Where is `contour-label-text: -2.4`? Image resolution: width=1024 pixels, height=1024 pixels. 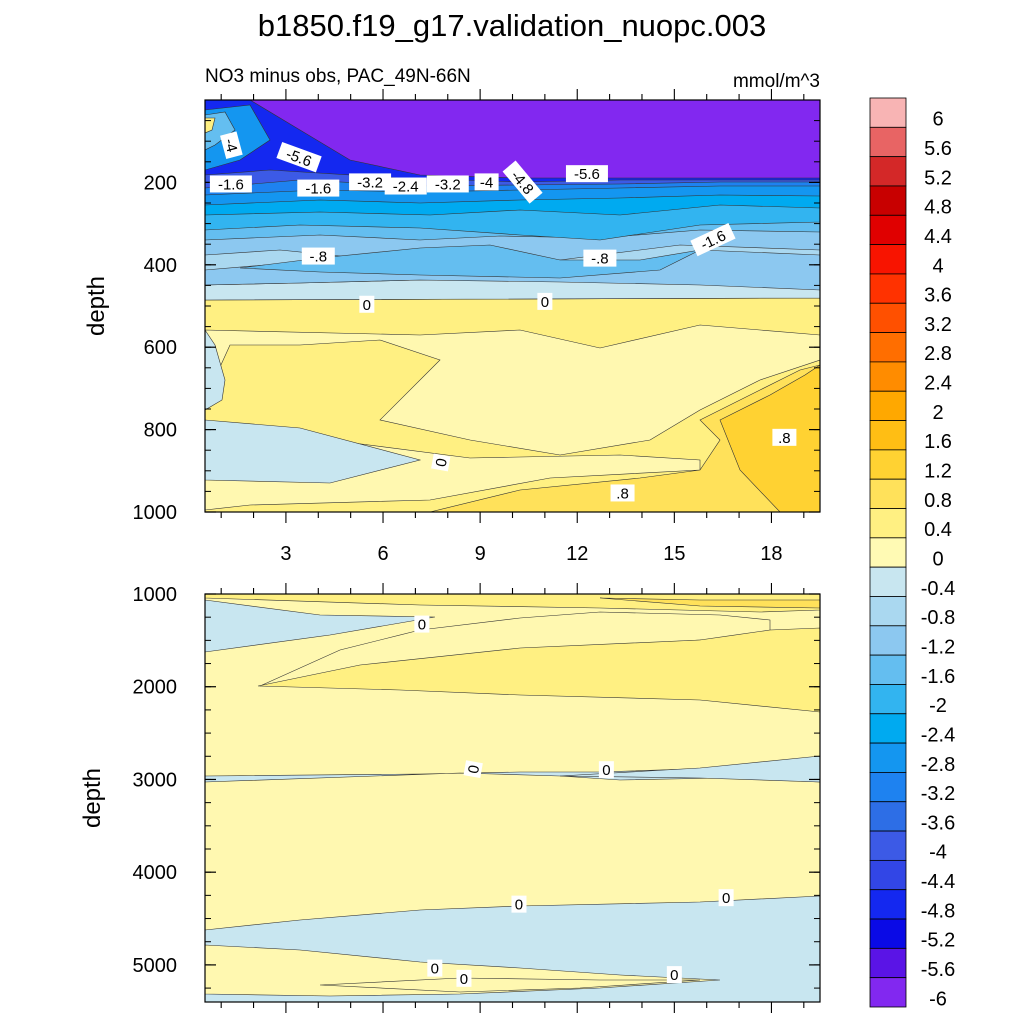 contour-label-text: -2.4 is located at coordinates (406, 187).